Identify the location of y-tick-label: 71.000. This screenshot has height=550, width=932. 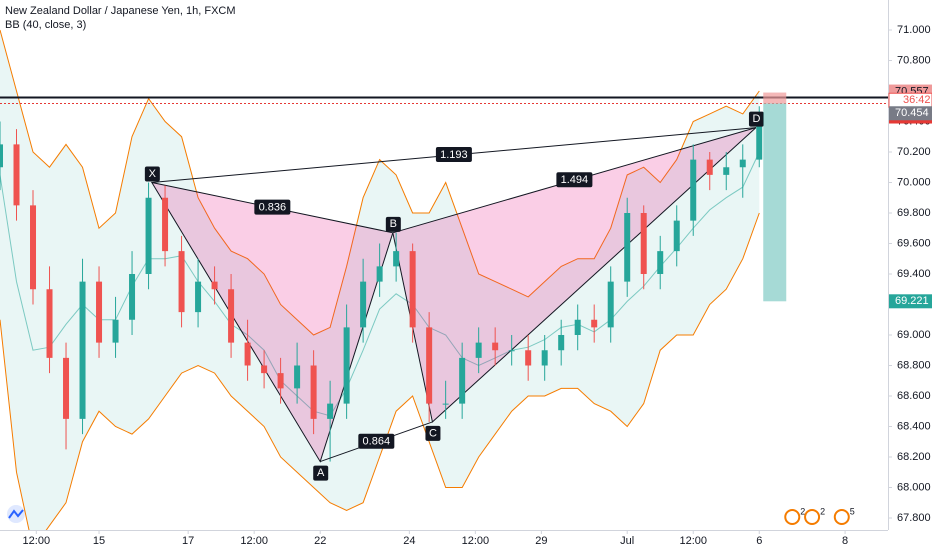
(914, 30).